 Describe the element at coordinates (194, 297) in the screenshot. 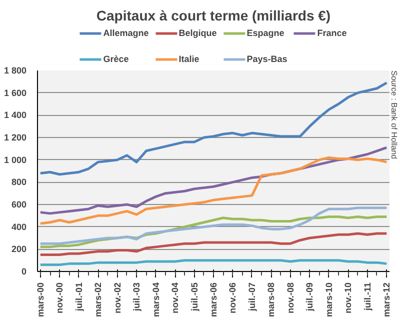

I see `x-tick-label: juil.-05` at that location.